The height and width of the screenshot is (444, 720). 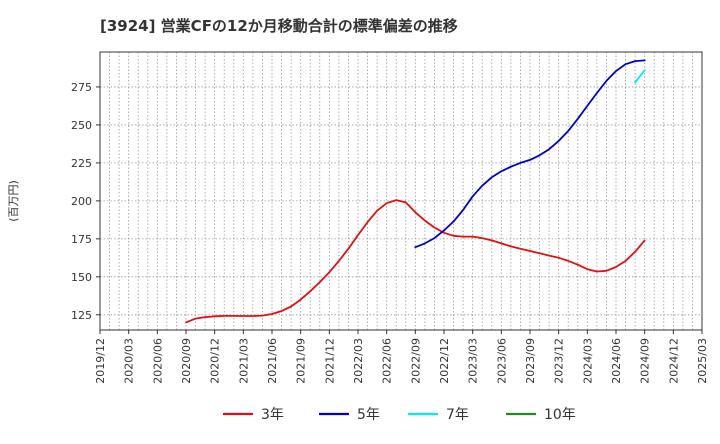 I want to click on chart-title: [3924] 営業CFの12か月移動合計の標準偏差の推移, so click(x=279, y=26).